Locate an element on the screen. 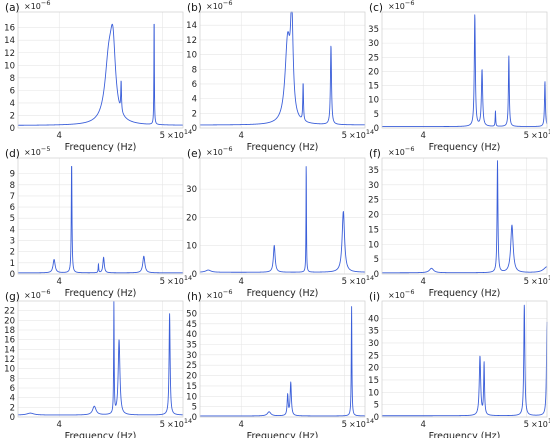  panel-label: (d) is located at coordinates (12, 154).